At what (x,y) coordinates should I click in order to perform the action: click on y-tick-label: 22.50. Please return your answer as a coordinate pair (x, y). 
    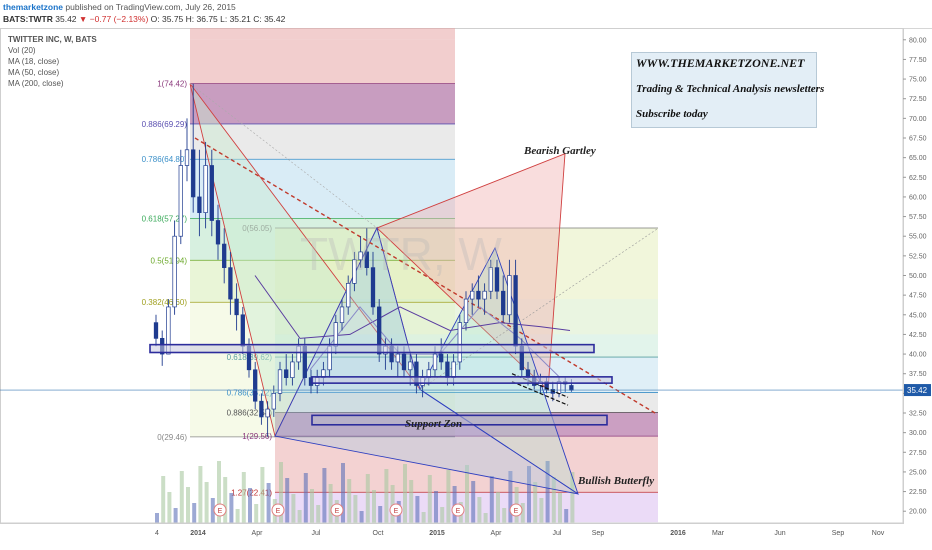
    Looking at the image, I should click on (918, 492).